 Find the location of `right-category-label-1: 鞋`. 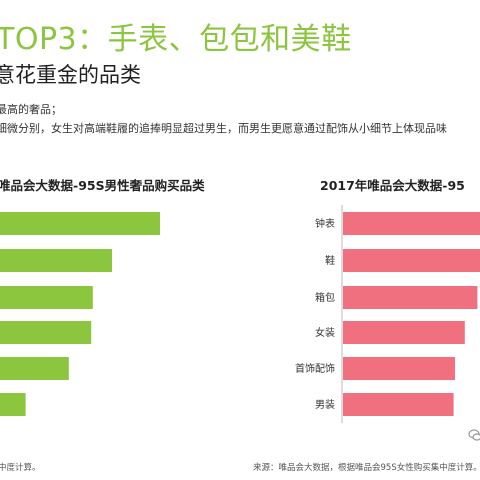

right-category-label-1: 鞋 is located at coordinates (330, 260).